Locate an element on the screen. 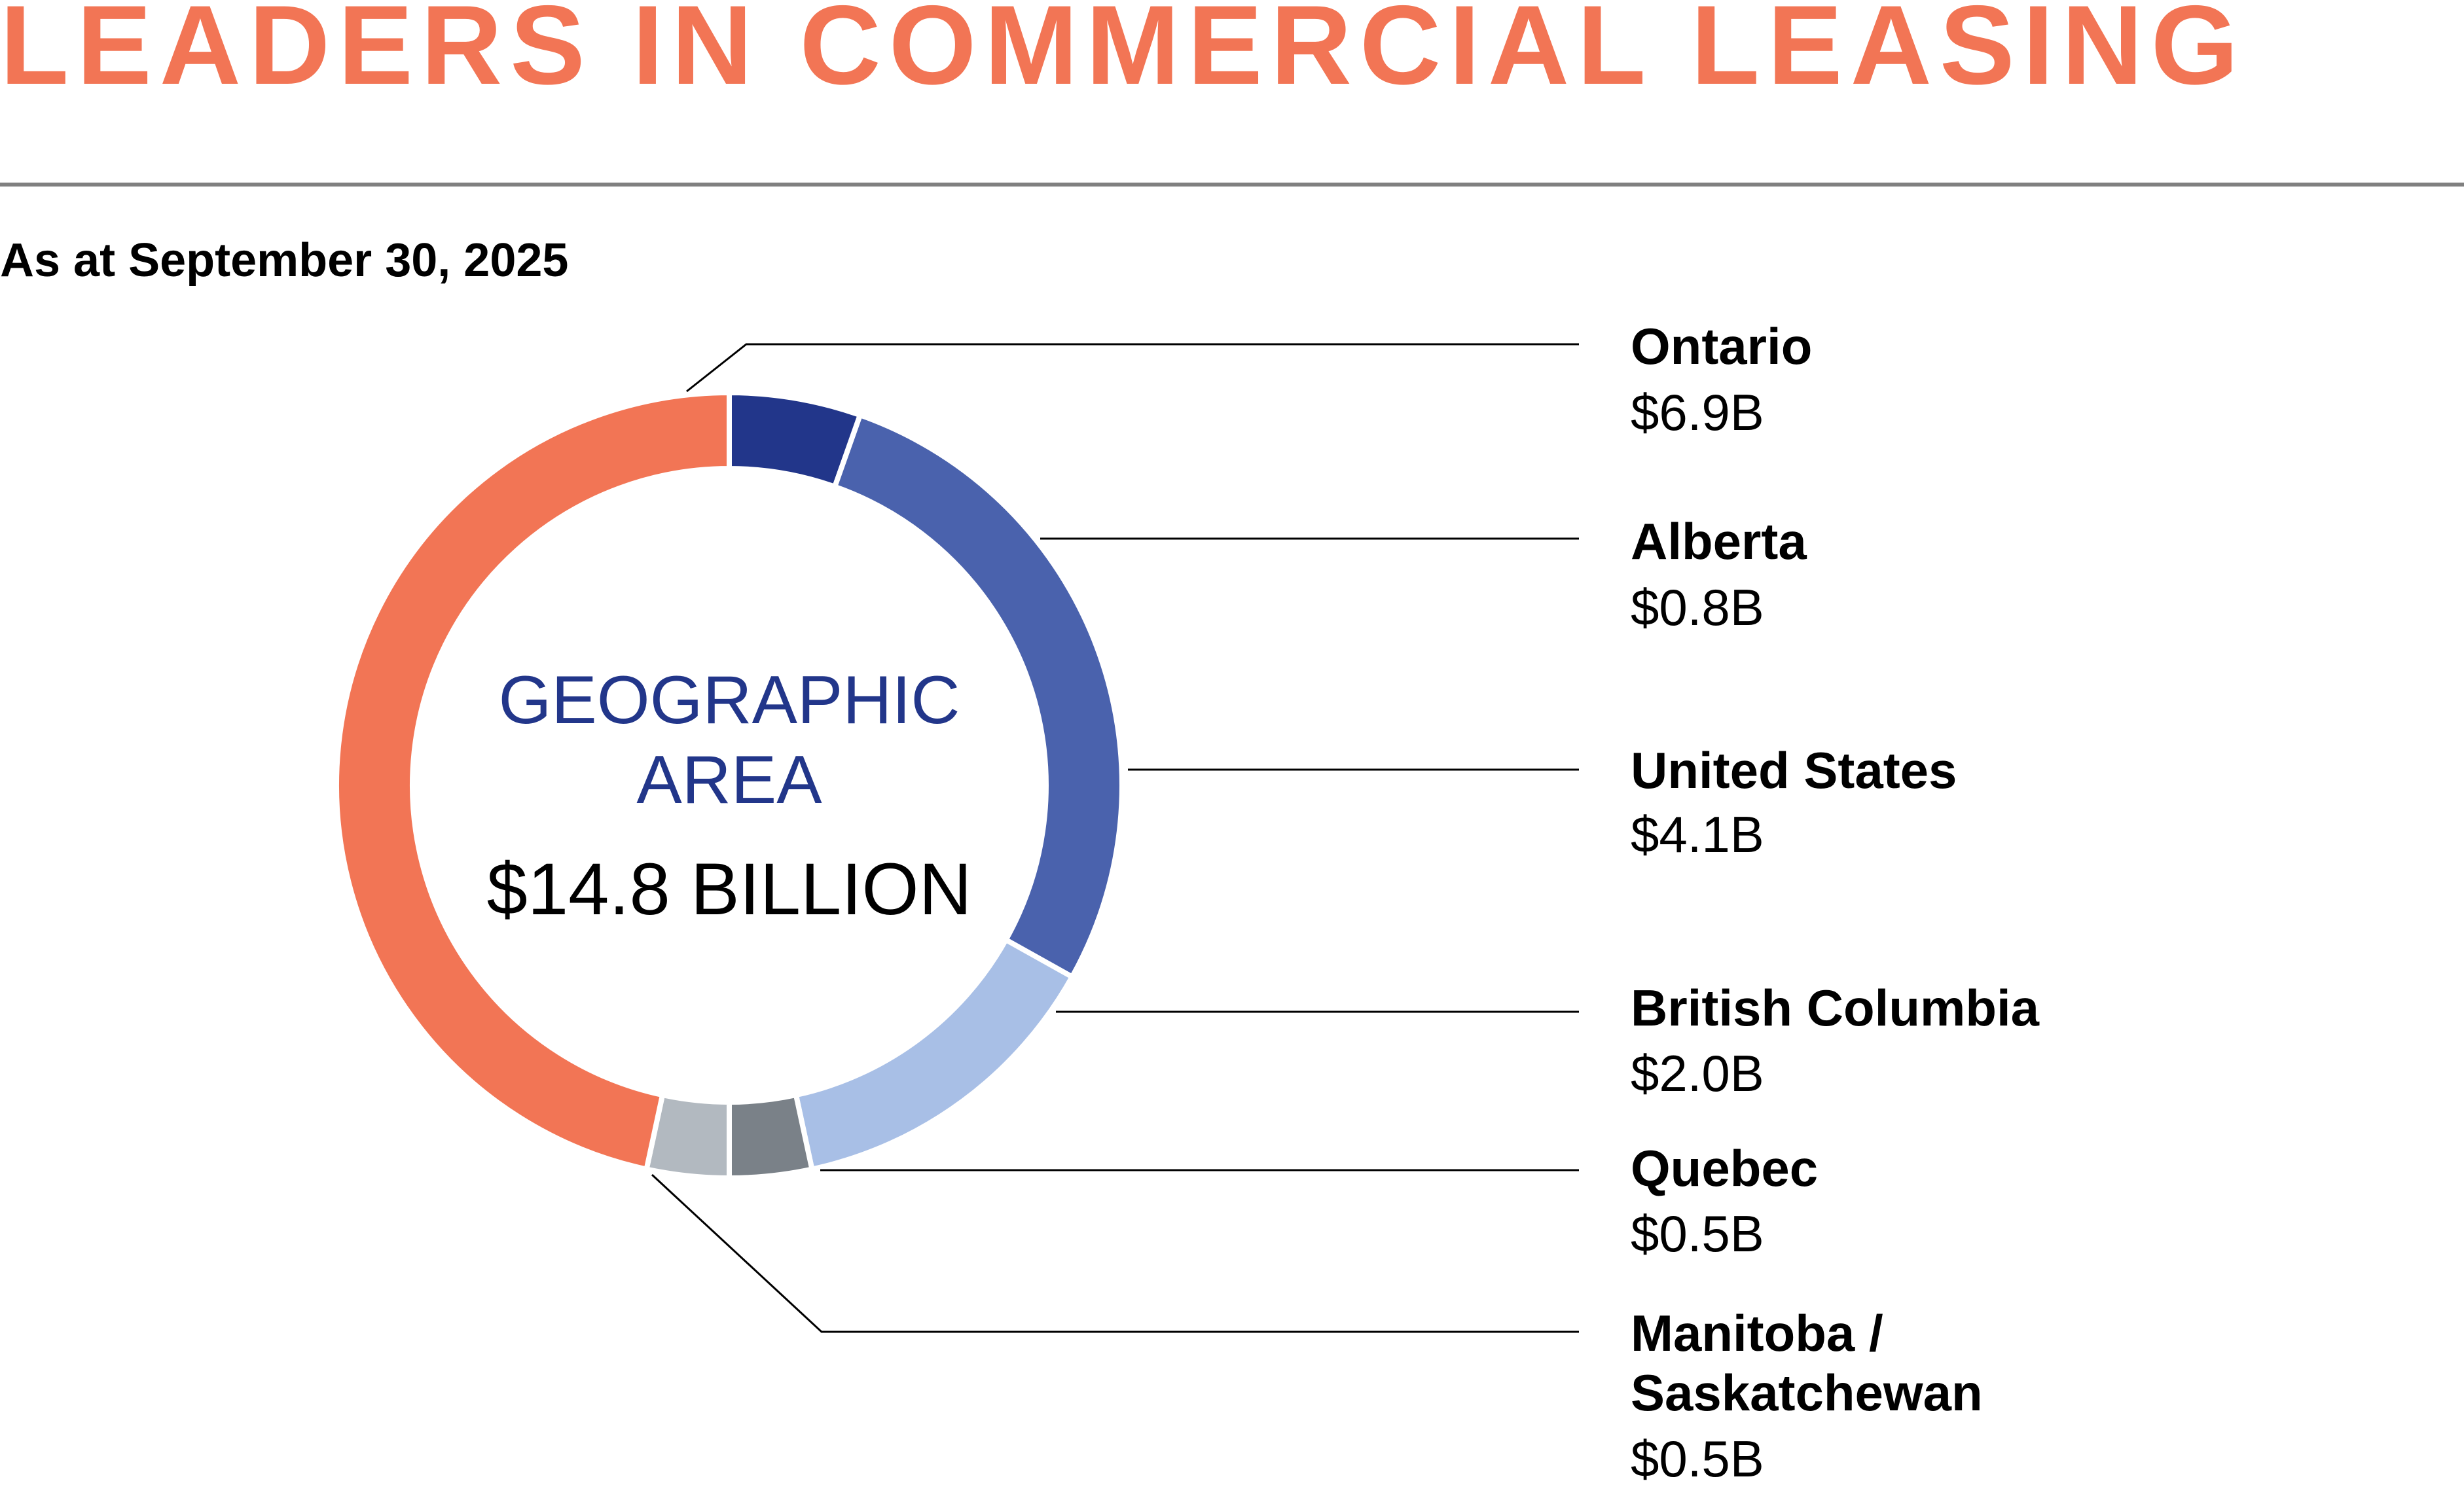 The height and width of the screenshot is (1500, 2464). legend-label: Alberta is located at coordinates (1719, 541).